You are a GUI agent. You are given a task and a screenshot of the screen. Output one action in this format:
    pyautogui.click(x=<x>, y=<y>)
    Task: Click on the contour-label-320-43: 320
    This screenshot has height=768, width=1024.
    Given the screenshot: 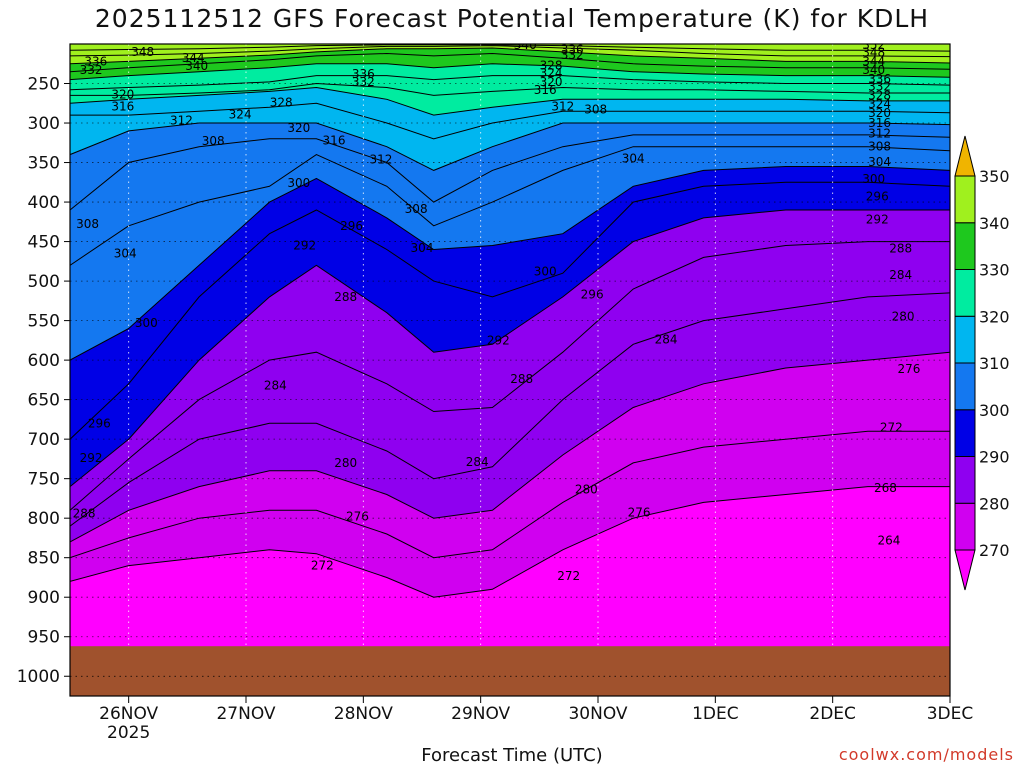 What is the action you would take?
    pyautogui.click(x=298, y=128)
    